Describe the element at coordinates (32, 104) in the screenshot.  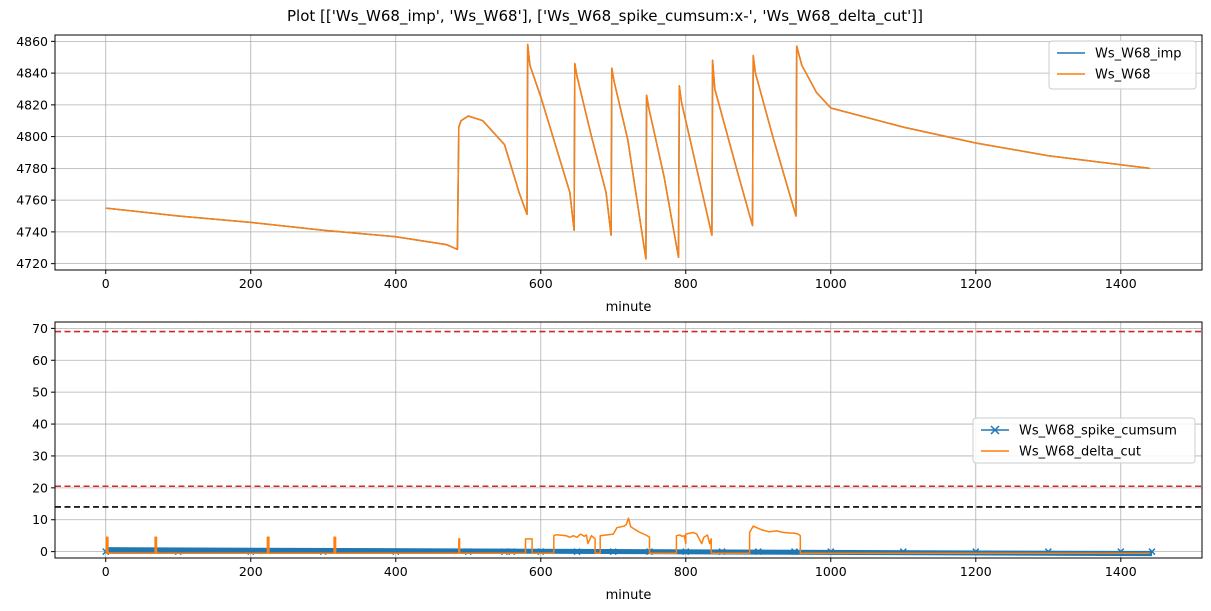
I see `y-tick-label: 4820` at that location.